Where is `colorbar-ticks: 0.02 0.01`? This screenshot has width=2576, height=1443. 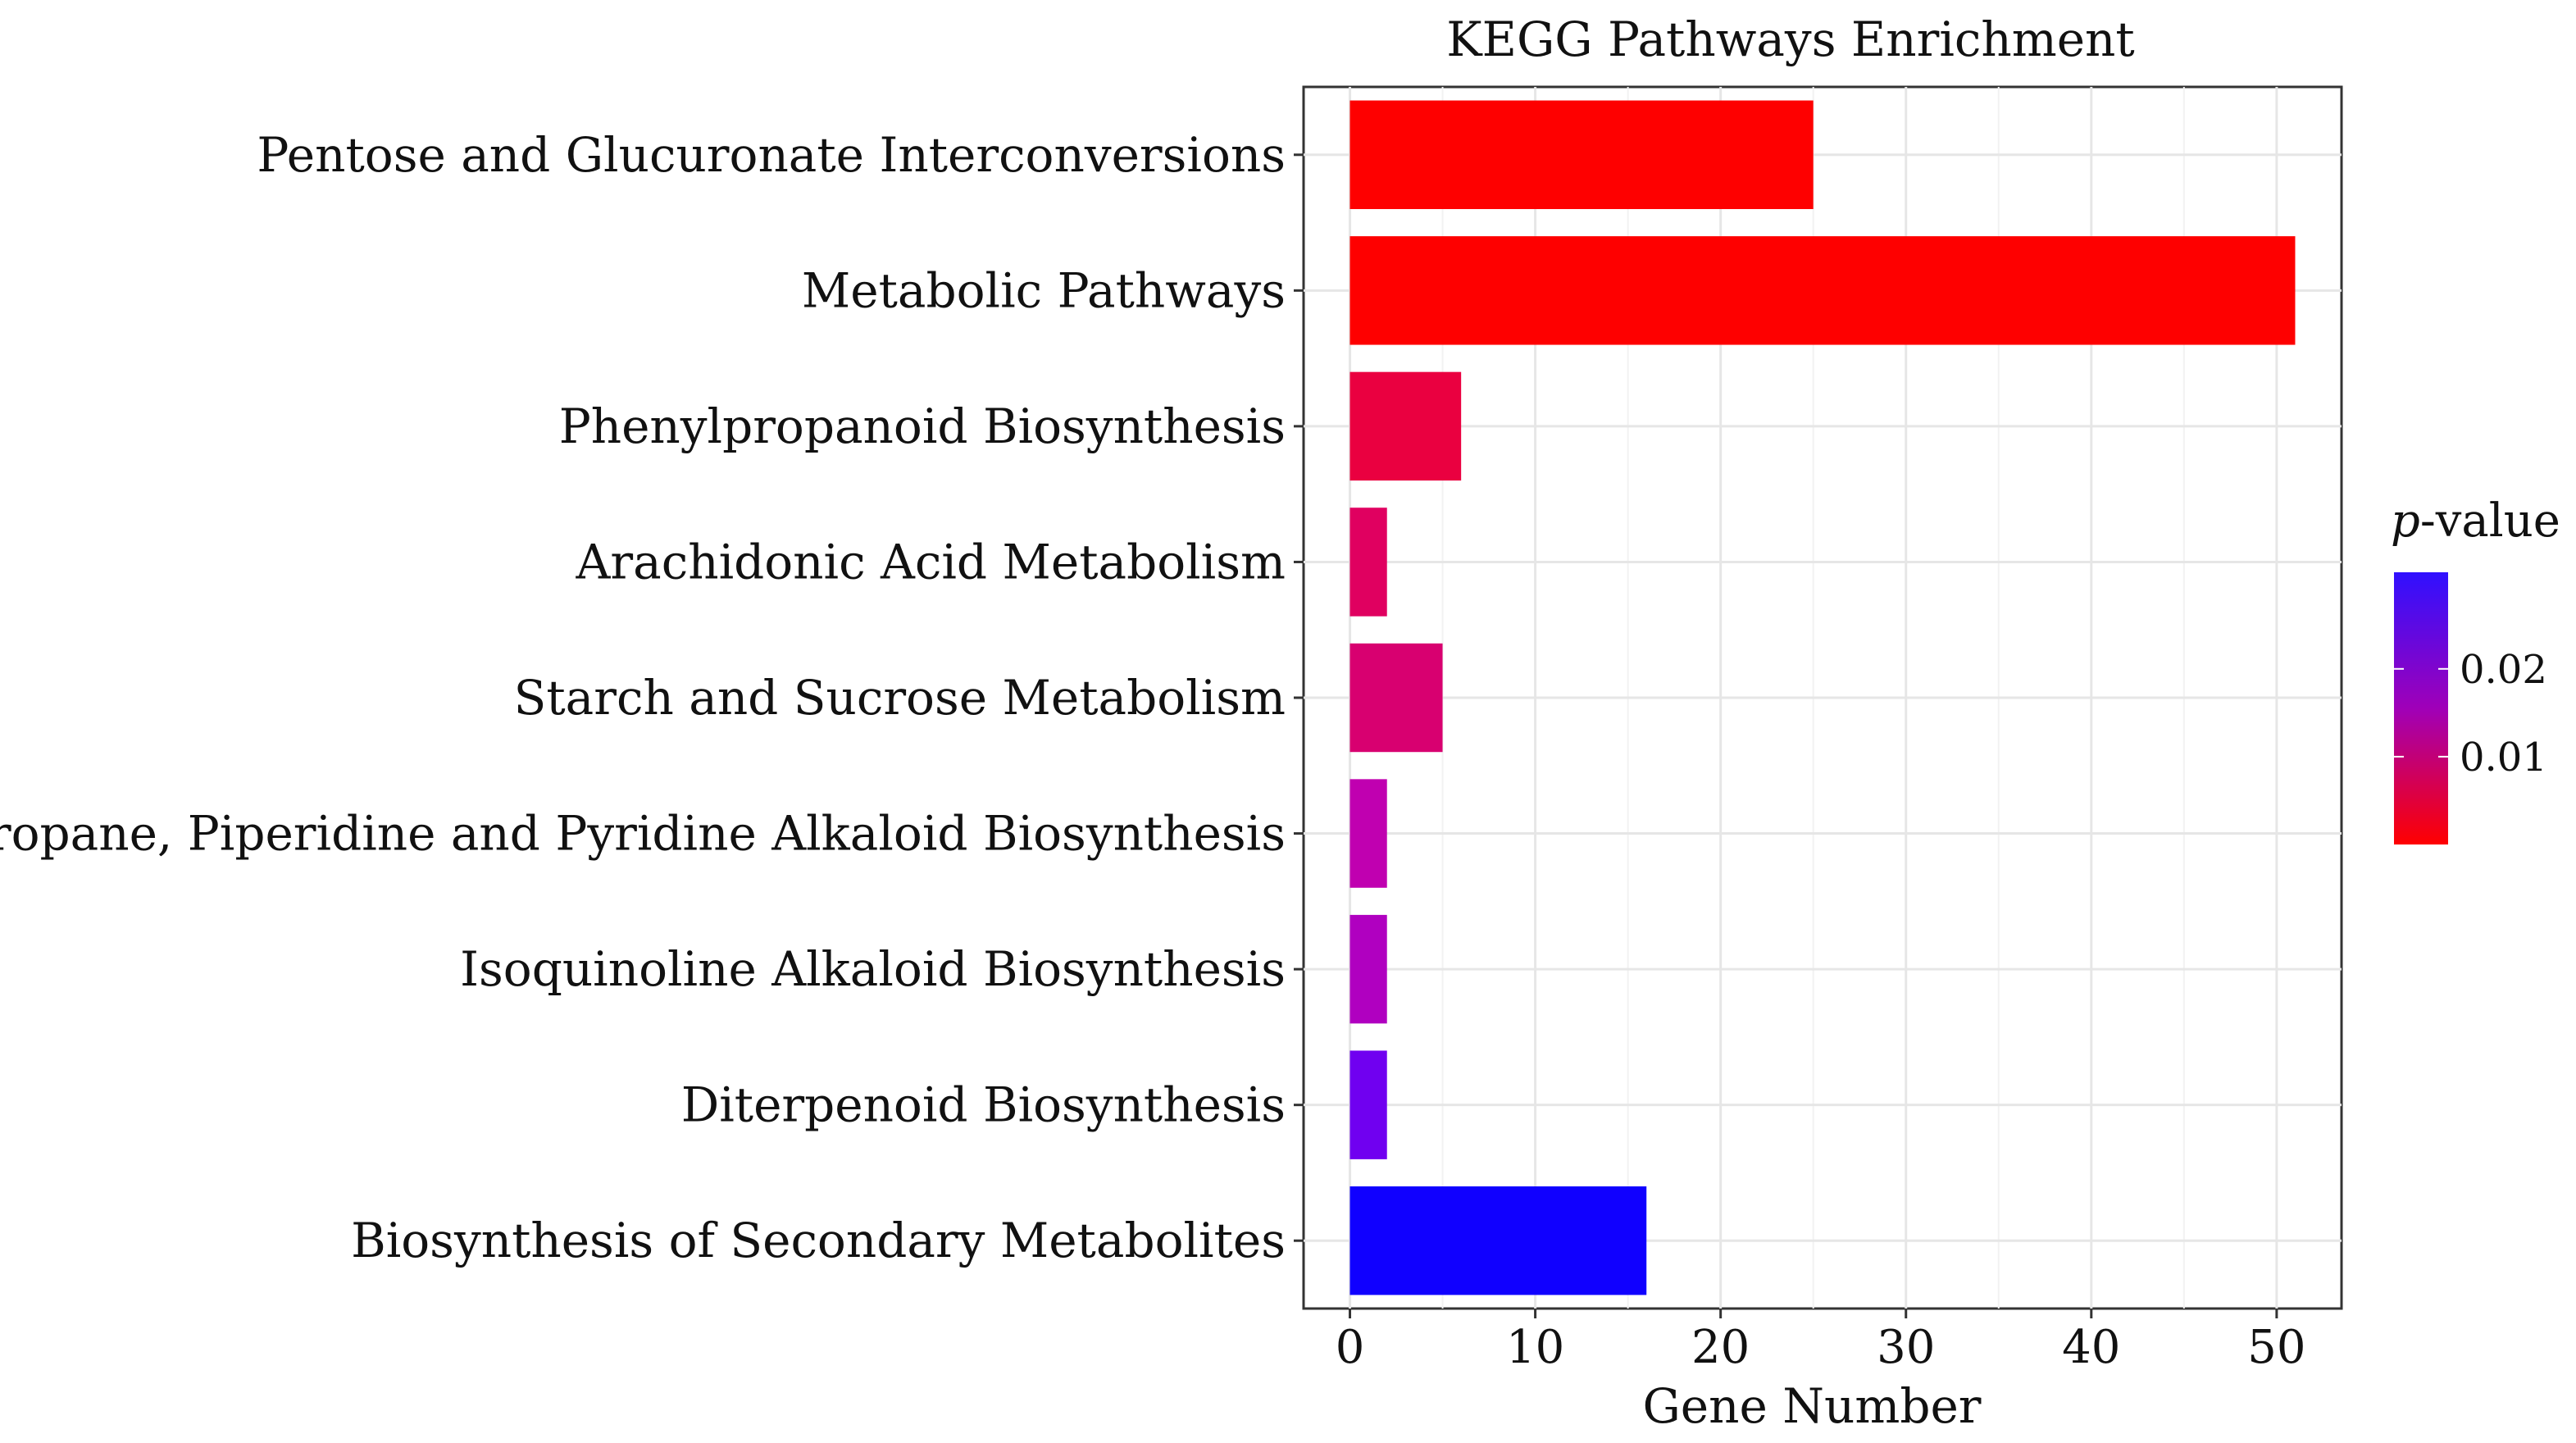 colorbar-ticks: 0.02 0.01 is located at coordinates (2470, 714).